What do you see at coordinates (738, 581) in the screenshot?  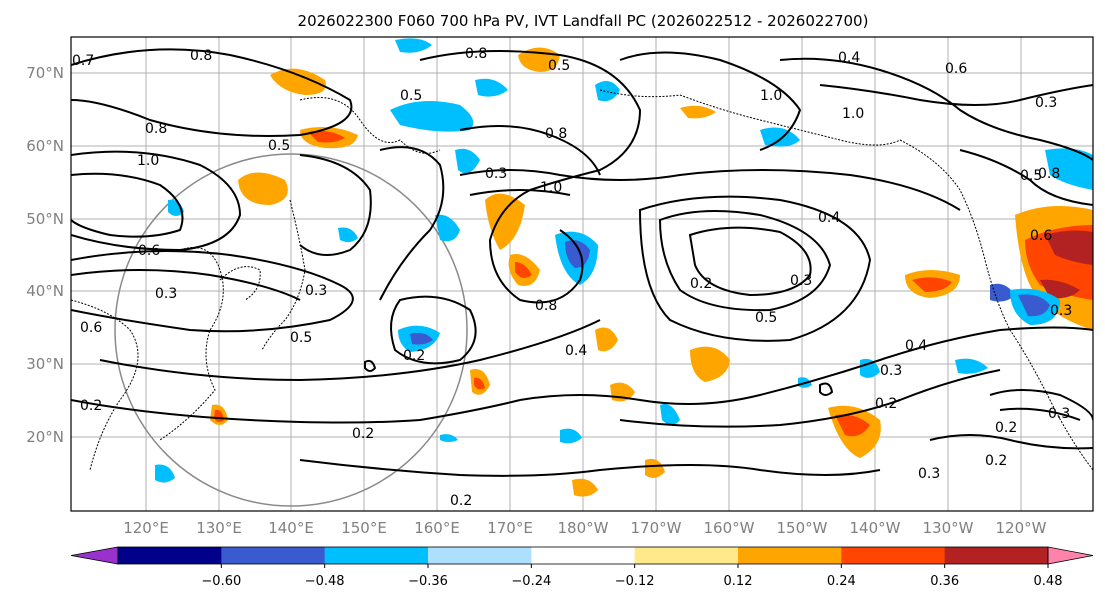 I see `colorbar-tick-label: 0.12` at bounding box center [738, 581].